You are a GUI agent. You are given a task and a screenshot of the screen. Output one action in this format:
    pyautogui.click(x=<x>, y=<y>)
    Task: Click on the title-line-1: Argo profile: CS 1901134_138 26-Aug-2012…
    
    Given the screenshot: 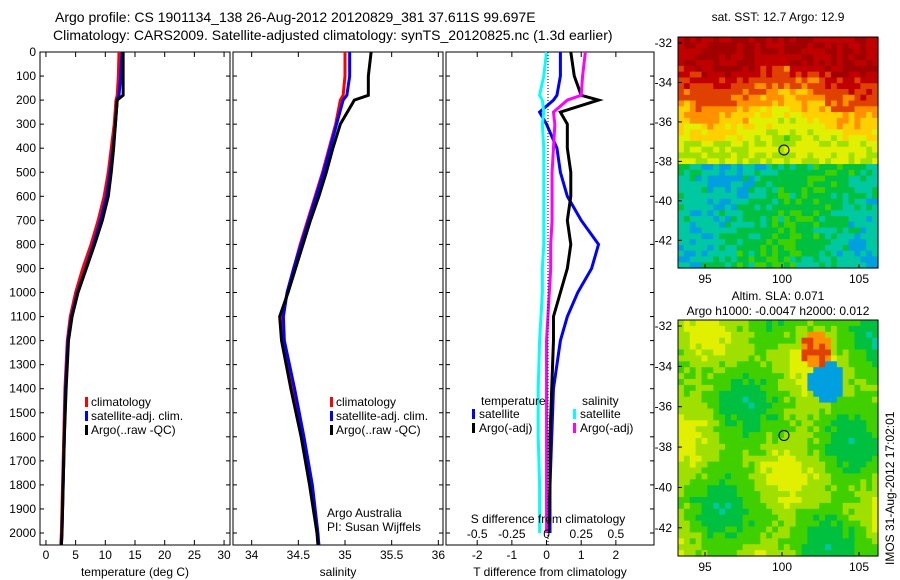 What is the action you would take?
    pyautogui.click(x=295, y=17)
    